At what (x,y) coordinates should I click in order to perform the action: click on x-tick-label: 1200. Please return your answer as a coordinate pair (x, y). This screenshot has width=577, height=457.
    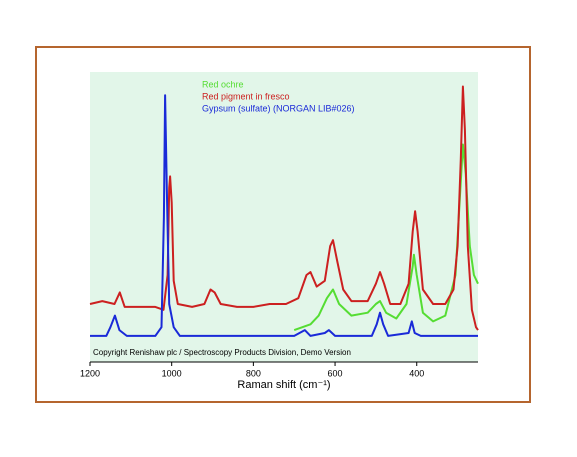
    Looking at the image, I should click on (90, 373).